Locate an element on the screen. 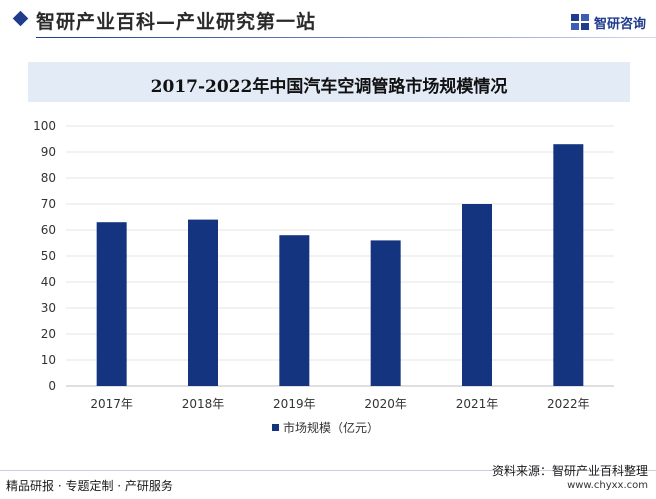 This screenshot has width=656, height=499. x-tick-label: 2019年 is located at coordinates (294, 404).